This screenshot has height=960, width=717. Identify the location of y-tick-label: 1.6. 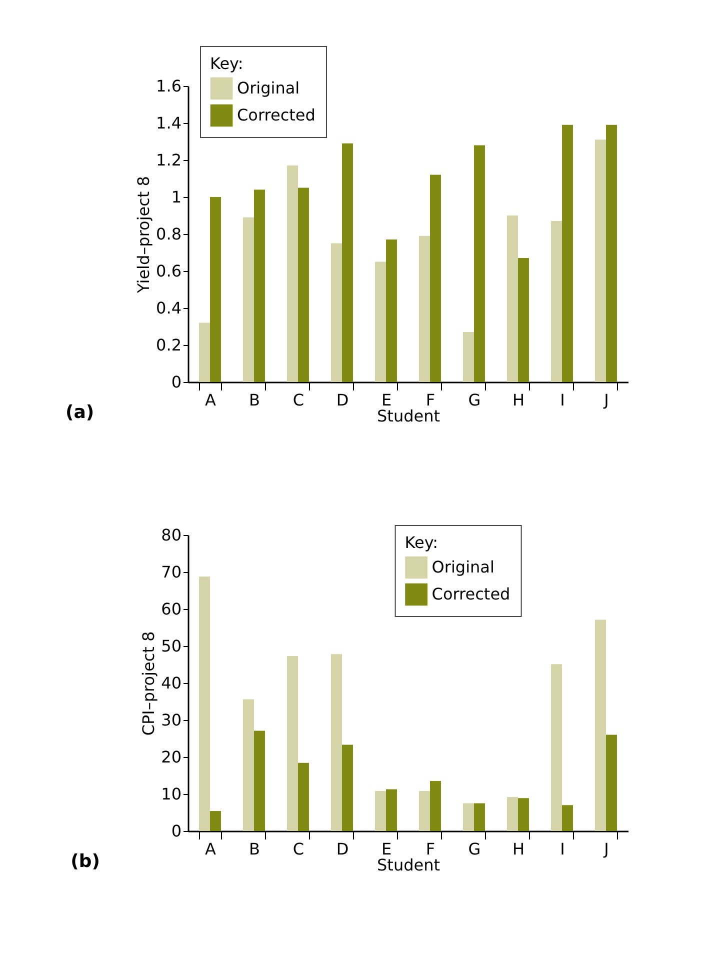
(169, 86).